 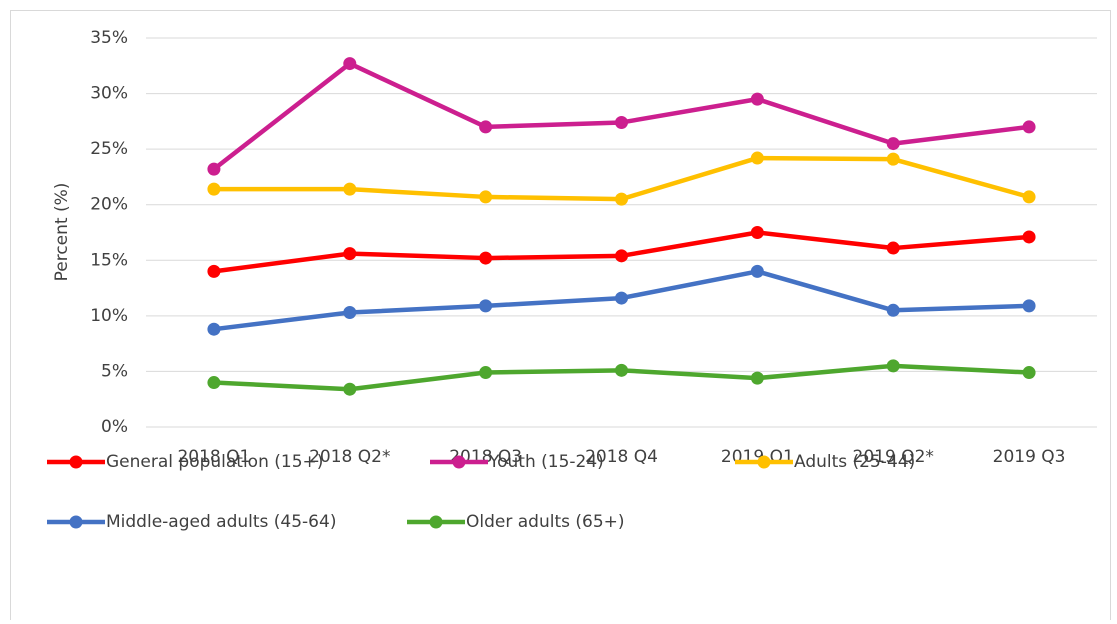 I want to click on y-tick-label: 15%, so click(x=109, y=260).